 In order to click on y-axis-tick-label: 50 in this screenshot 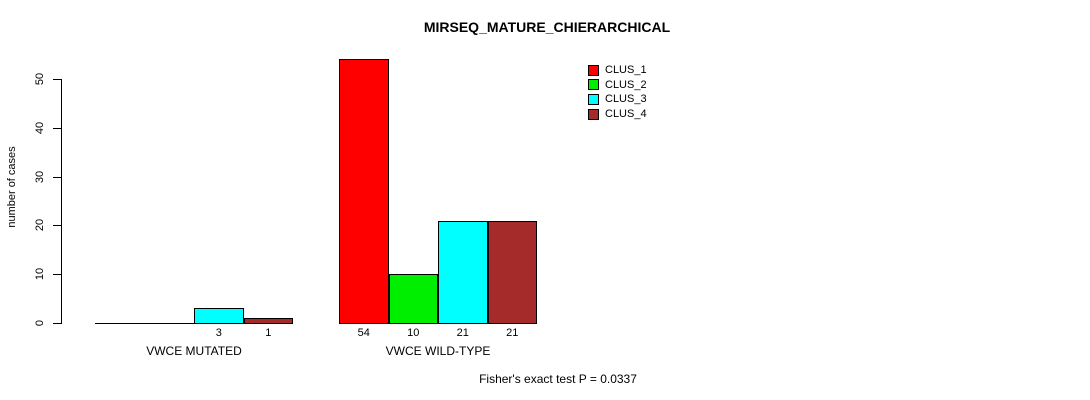, I will do `click(40, 79)`.